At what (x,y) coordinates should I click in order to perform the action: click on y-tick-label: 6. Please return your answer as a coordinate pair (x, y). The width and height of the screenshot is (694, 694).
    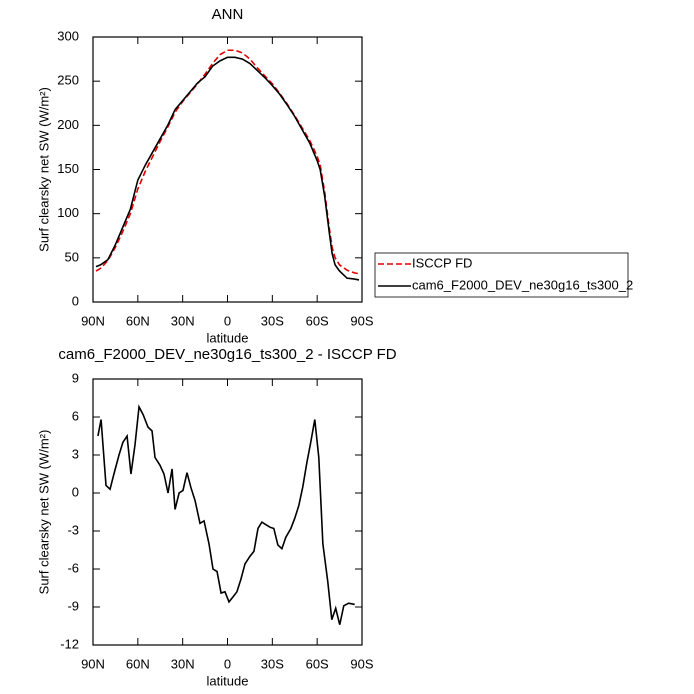
    Looking at the image, I should click on (75, 415).